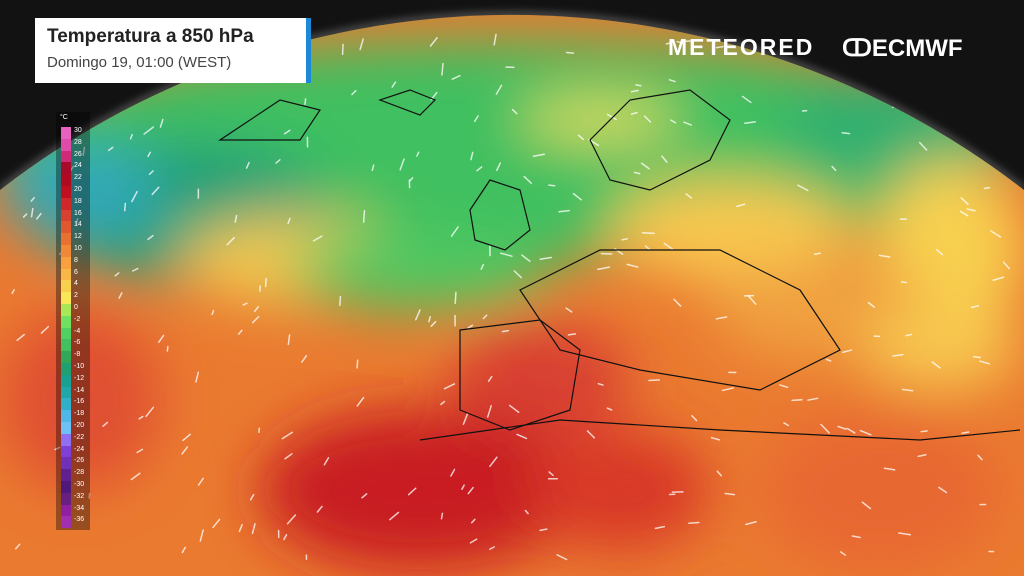  Describe the element at coordinates (79, 508) in the screenshot. I see `legend-label: -34` at that location.